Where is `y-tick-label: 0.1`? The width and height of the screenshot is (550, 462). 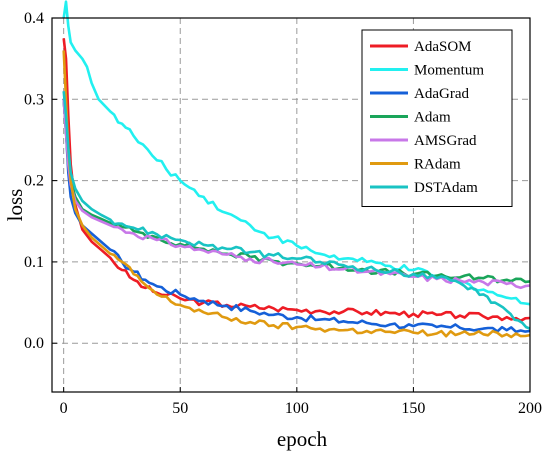
y-tick-label: 0.1 is located at coordinates (34, 262).